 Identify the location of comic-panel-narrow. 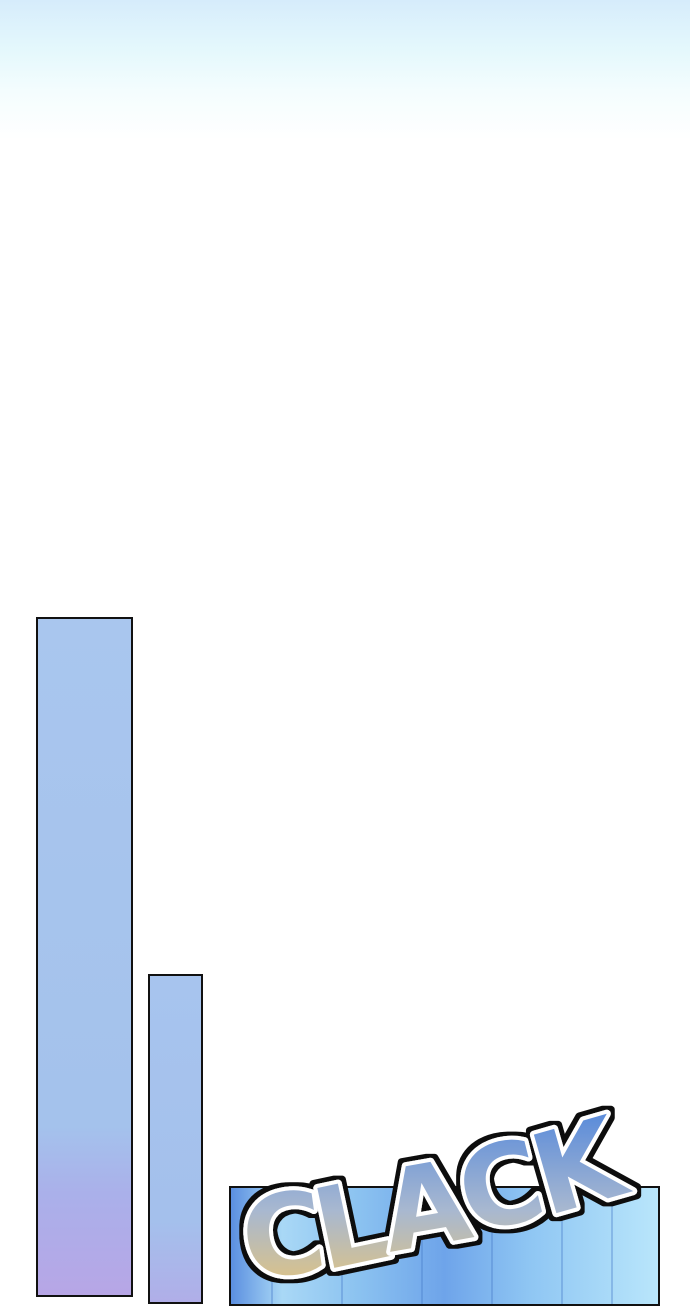
(175, 1139).